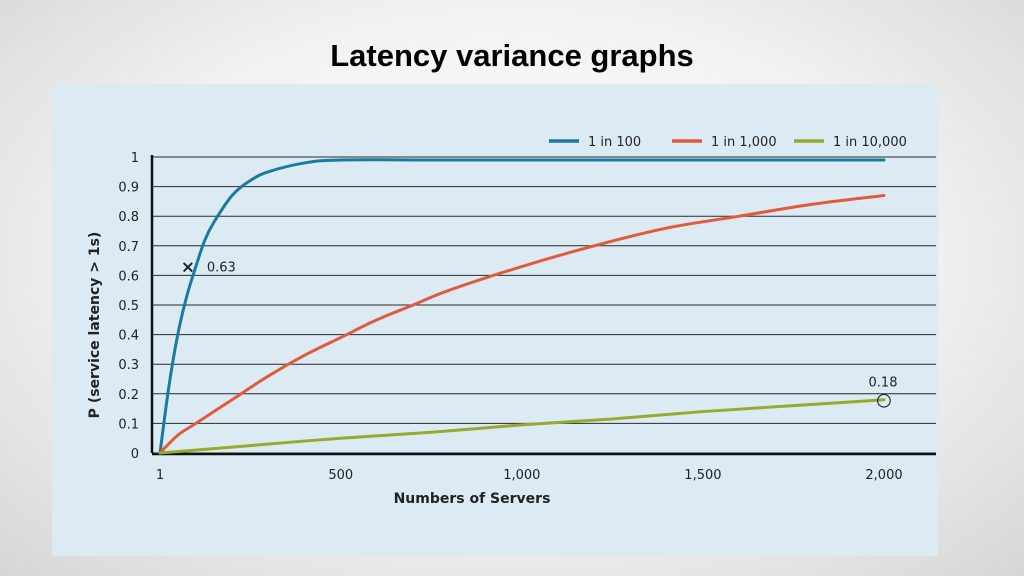 This screenshot has height=576, width=1024. I want to click on x-tick-label: 1,500, so click(702, 475).